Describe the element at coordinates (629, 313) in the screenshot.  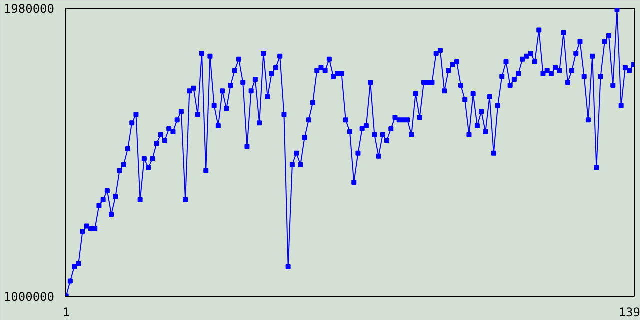
I see `x-tick-label: 139` at that location.